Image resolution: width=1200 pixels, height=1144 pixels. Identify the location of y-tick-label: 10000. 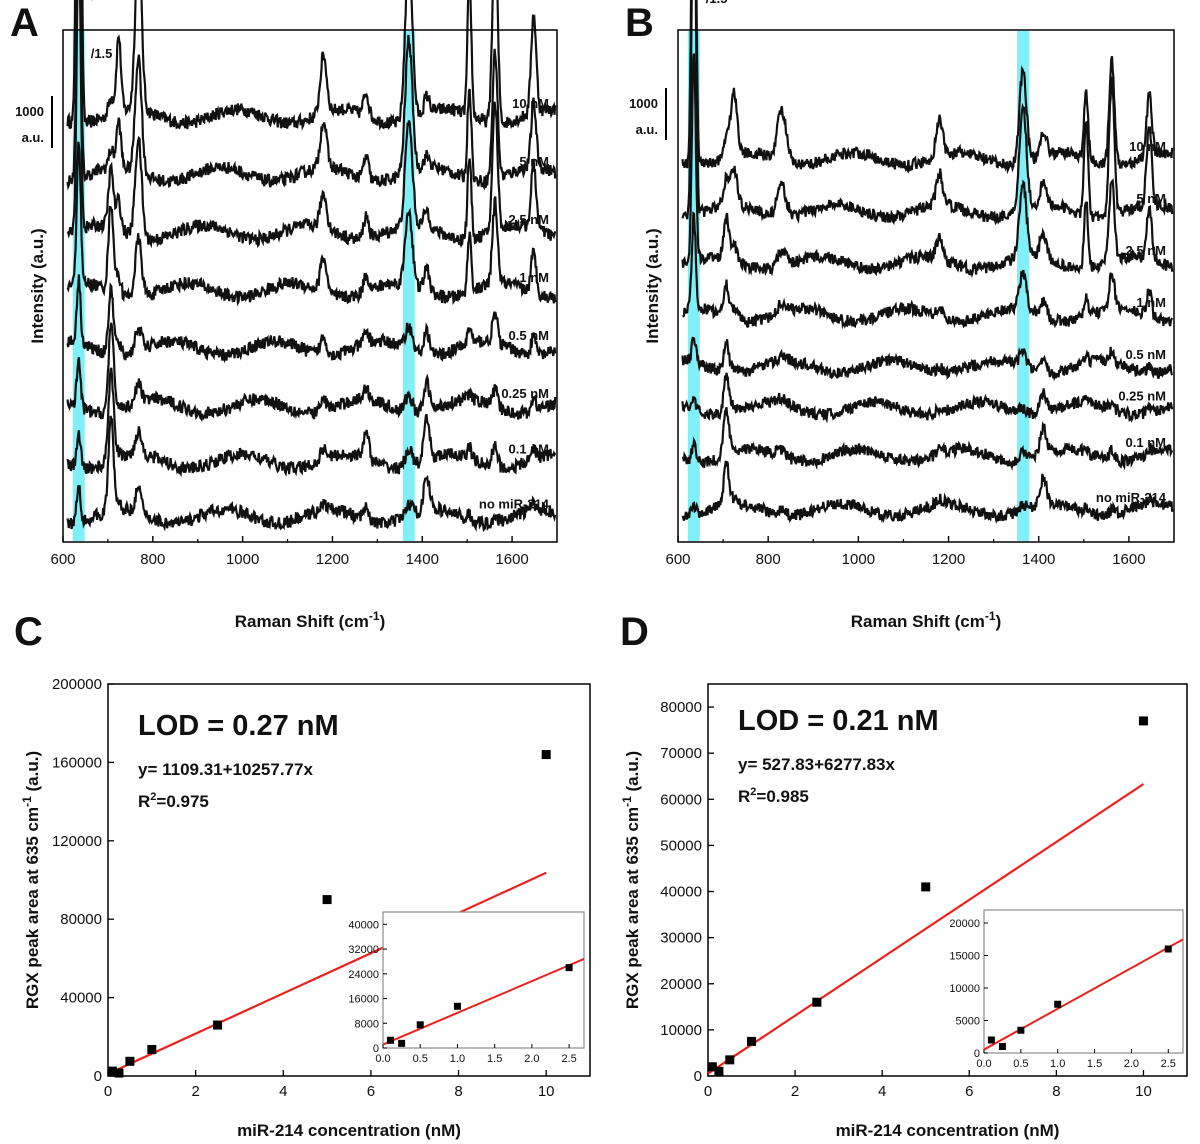
(681, 1030).